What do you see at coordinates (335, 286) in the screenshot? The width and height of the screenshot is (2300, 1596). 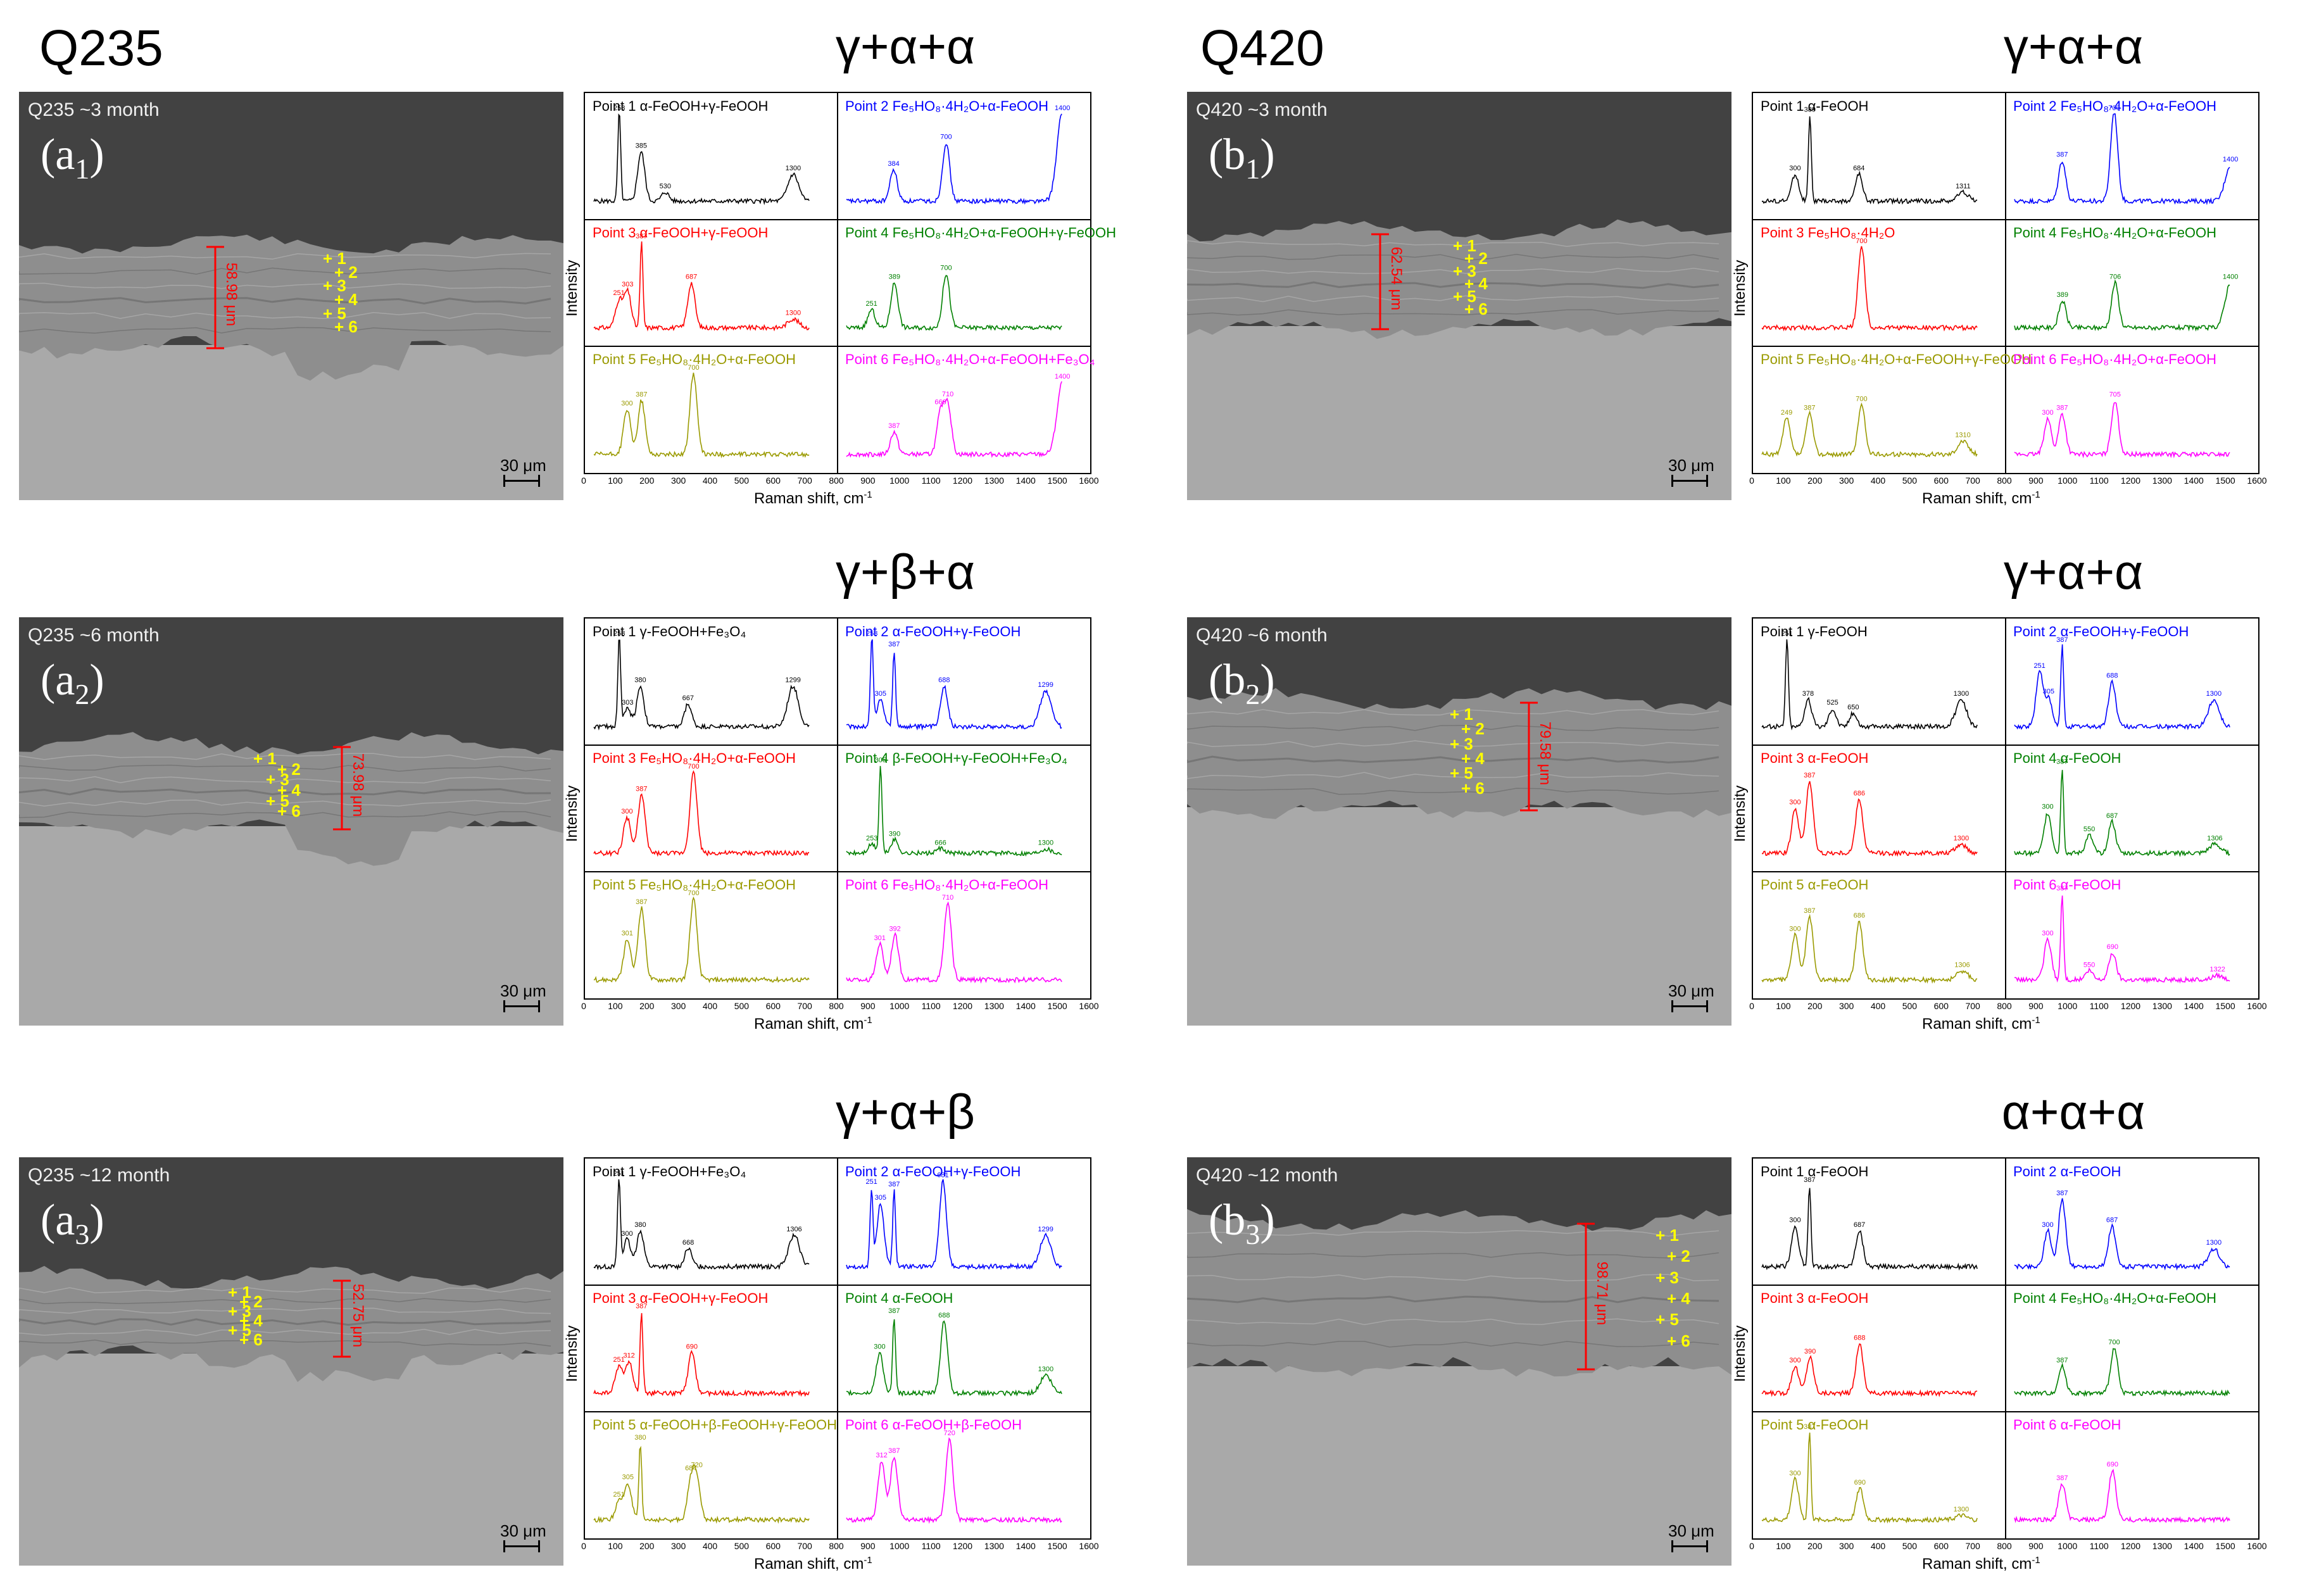 I see `point-marker-3: + 3` at bounding box center [335, 286].